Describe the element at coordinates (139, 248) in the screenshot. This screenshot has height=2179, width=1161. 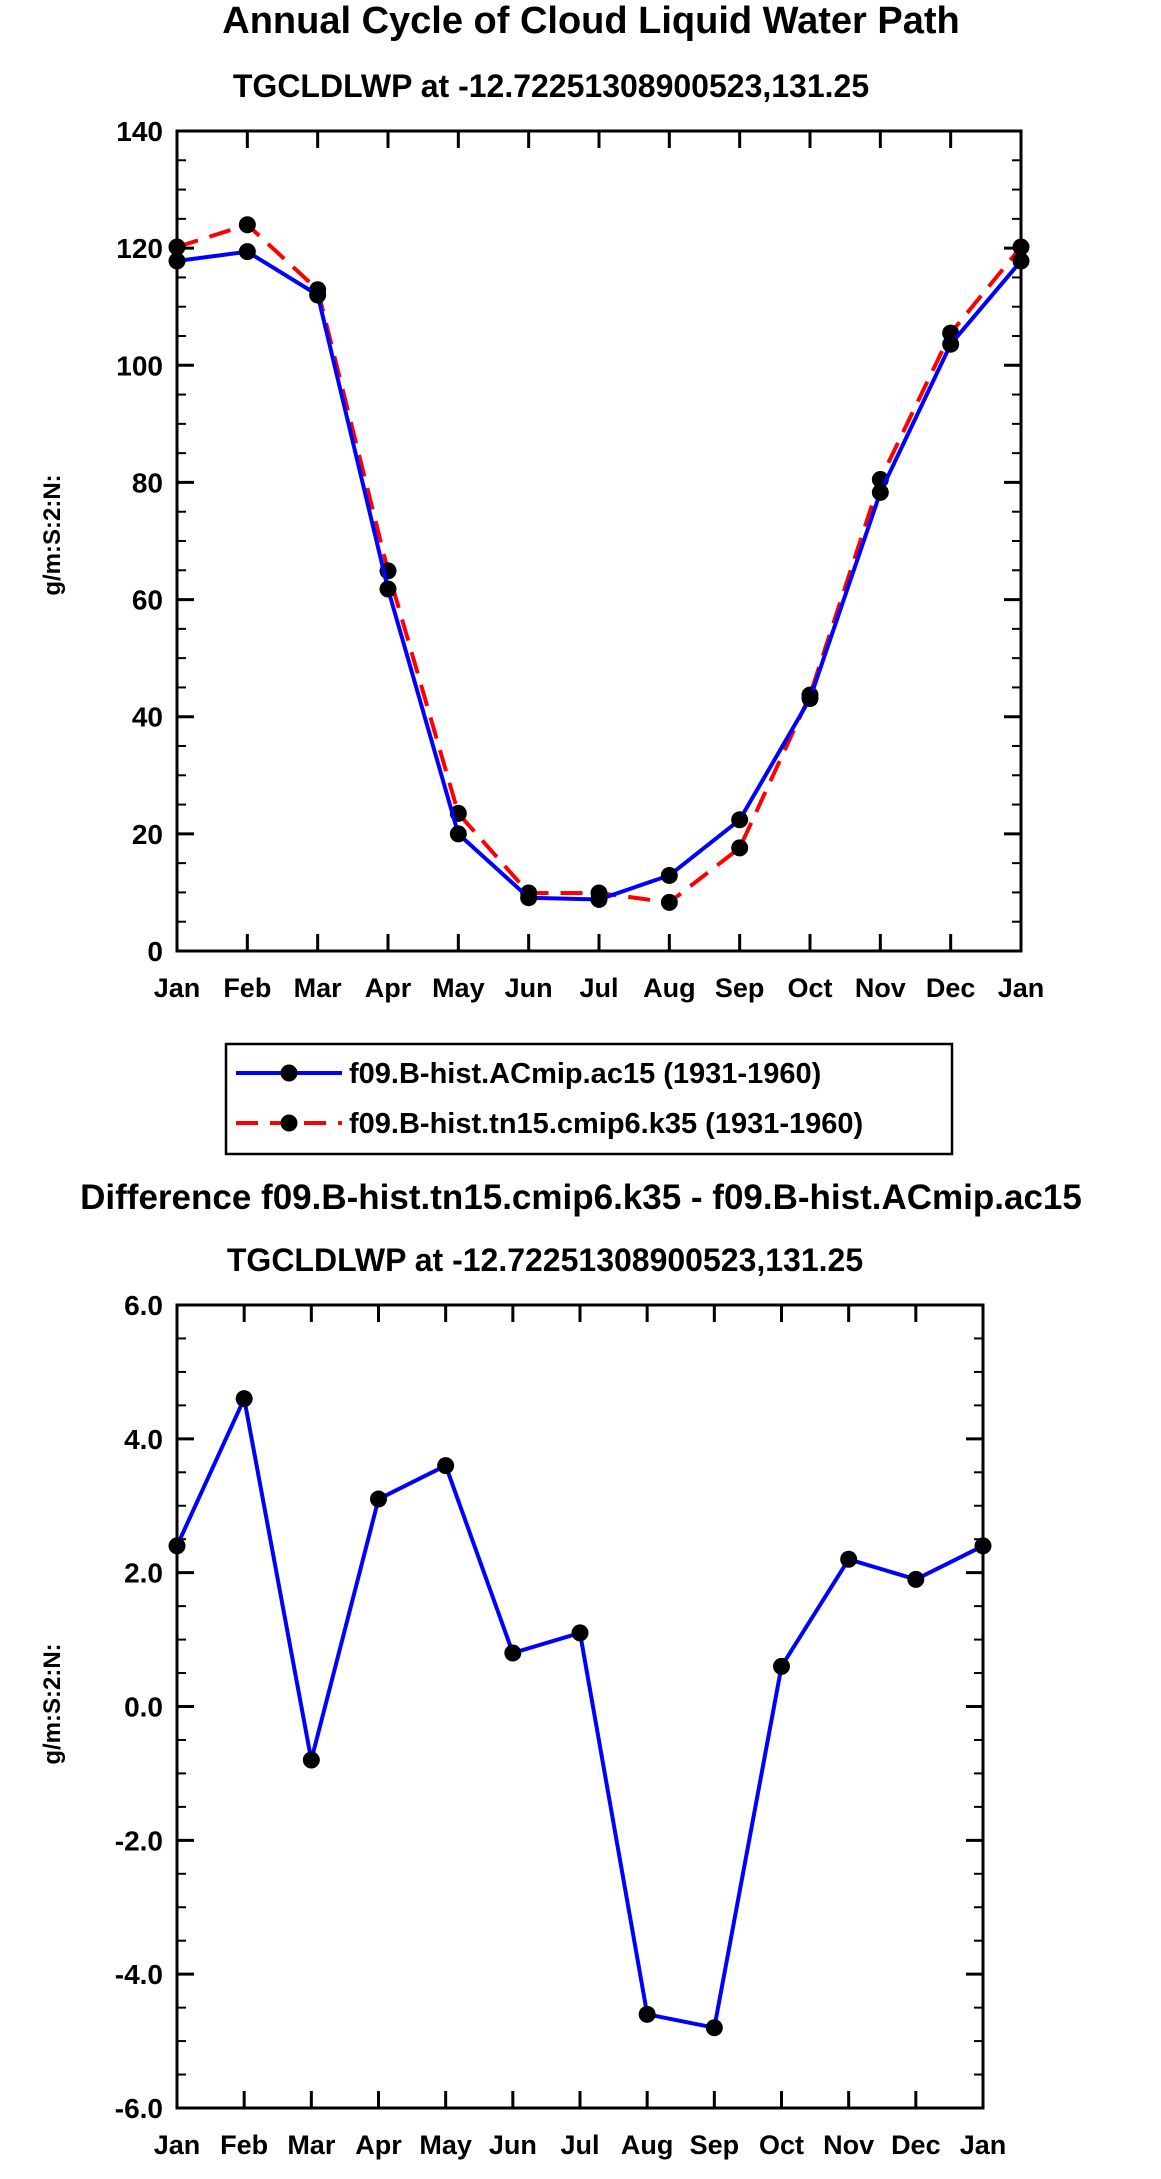
I see `y-tick-label: 120` at that location.